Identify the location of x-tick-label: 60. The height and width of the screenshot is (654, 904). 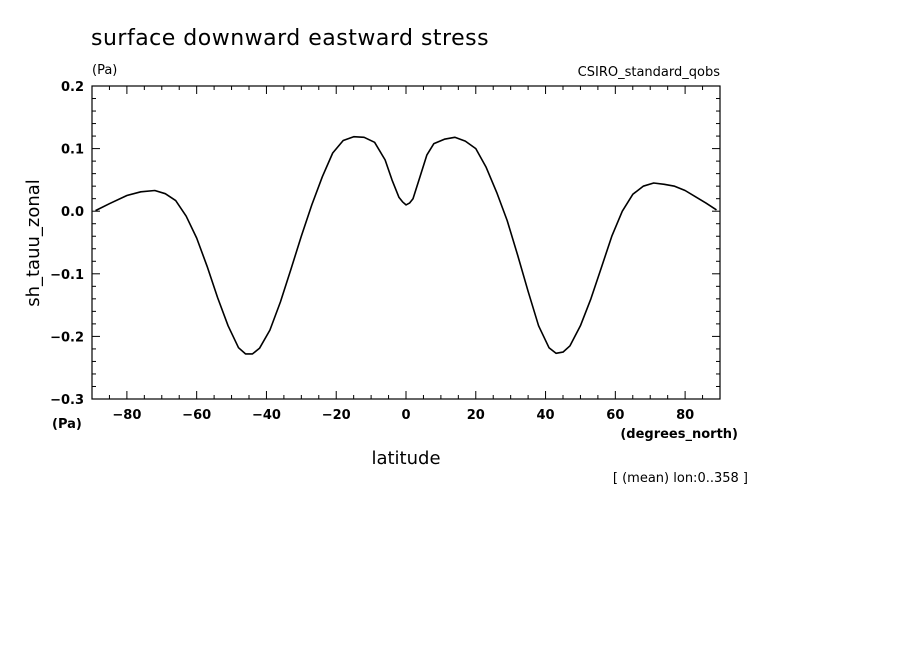
(615, 415).